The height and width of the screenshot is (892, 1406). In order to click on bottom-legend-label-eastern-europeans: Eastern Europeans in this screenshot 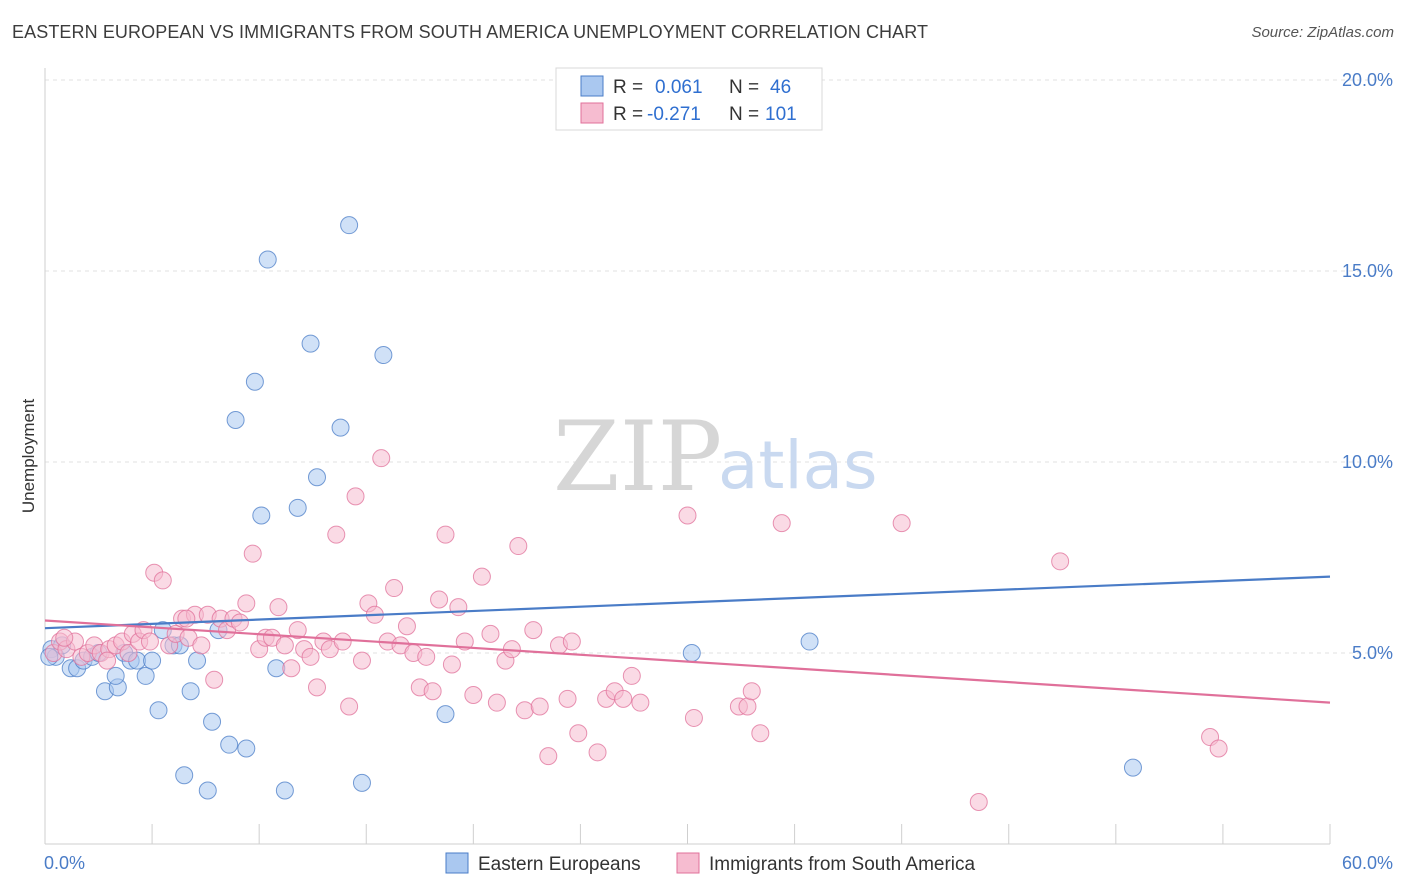, I will do `click(559, 864)`.